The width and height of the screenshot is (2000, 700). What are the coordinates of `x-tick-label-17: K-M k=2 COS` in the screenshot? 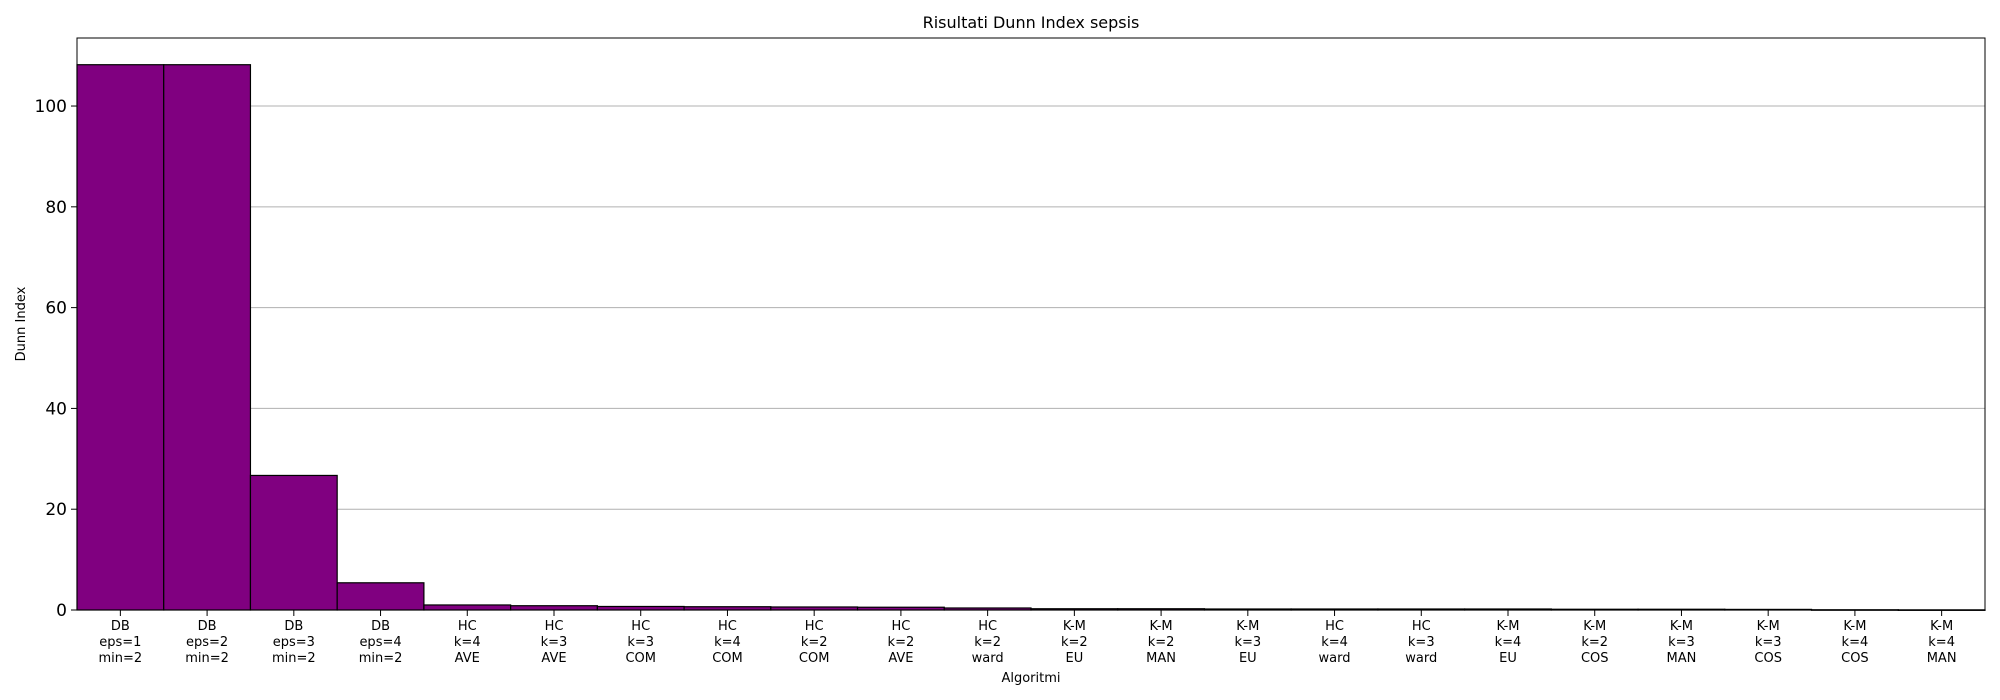 It's located at (1595, 642).